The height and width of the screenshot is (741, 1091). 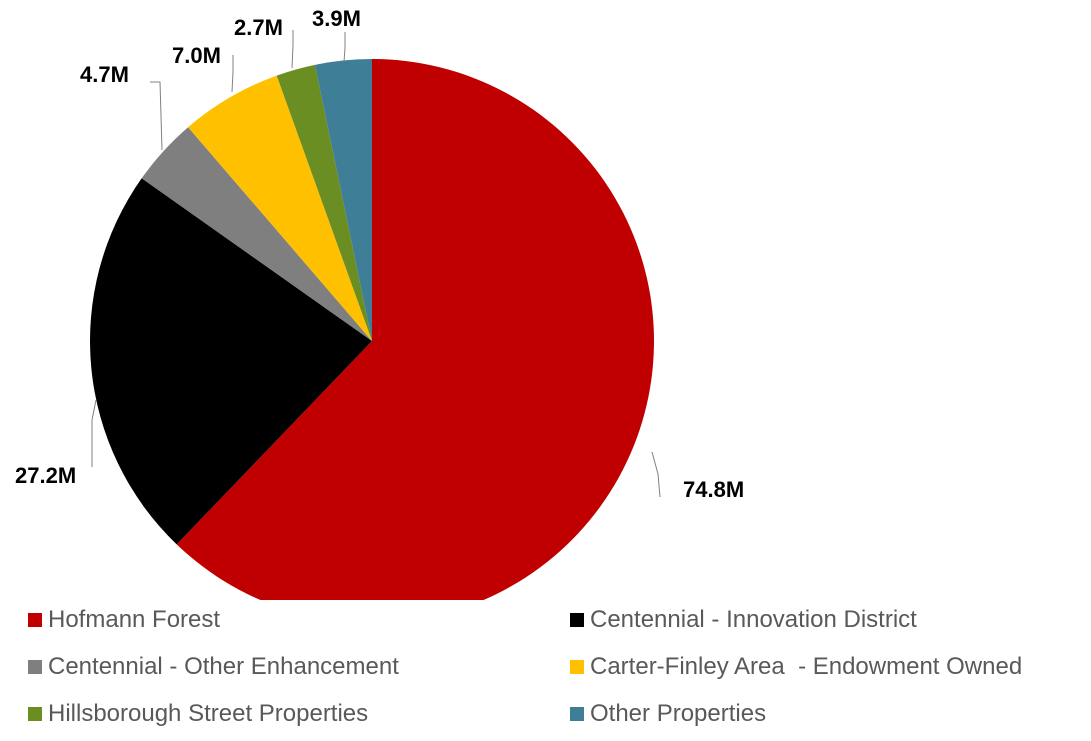 What do you see at coordinates (208, 713) in the screenshot?
I see `legend-label: Hillsborough Street Properties` at bounding box center [208, 713].